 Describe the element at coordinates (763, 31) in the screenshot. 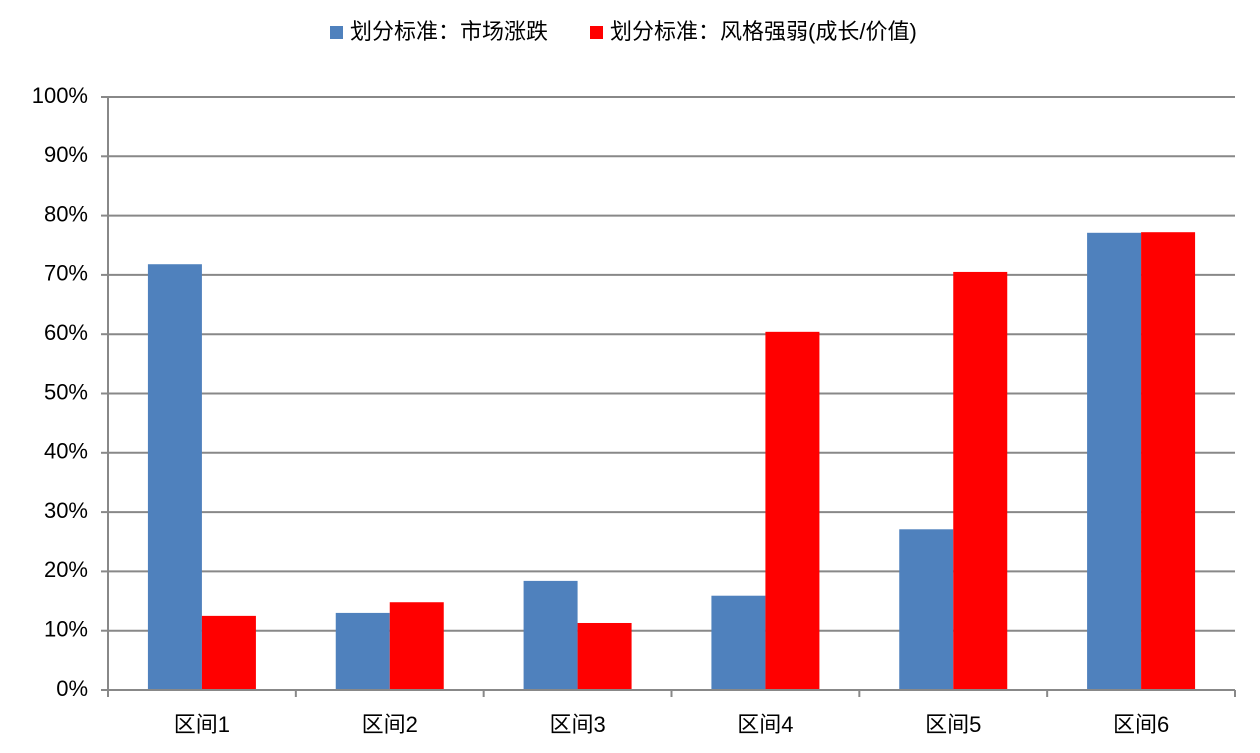

I see `legend-label: 划分标准：风格强弱(成长/价值)` at that location.